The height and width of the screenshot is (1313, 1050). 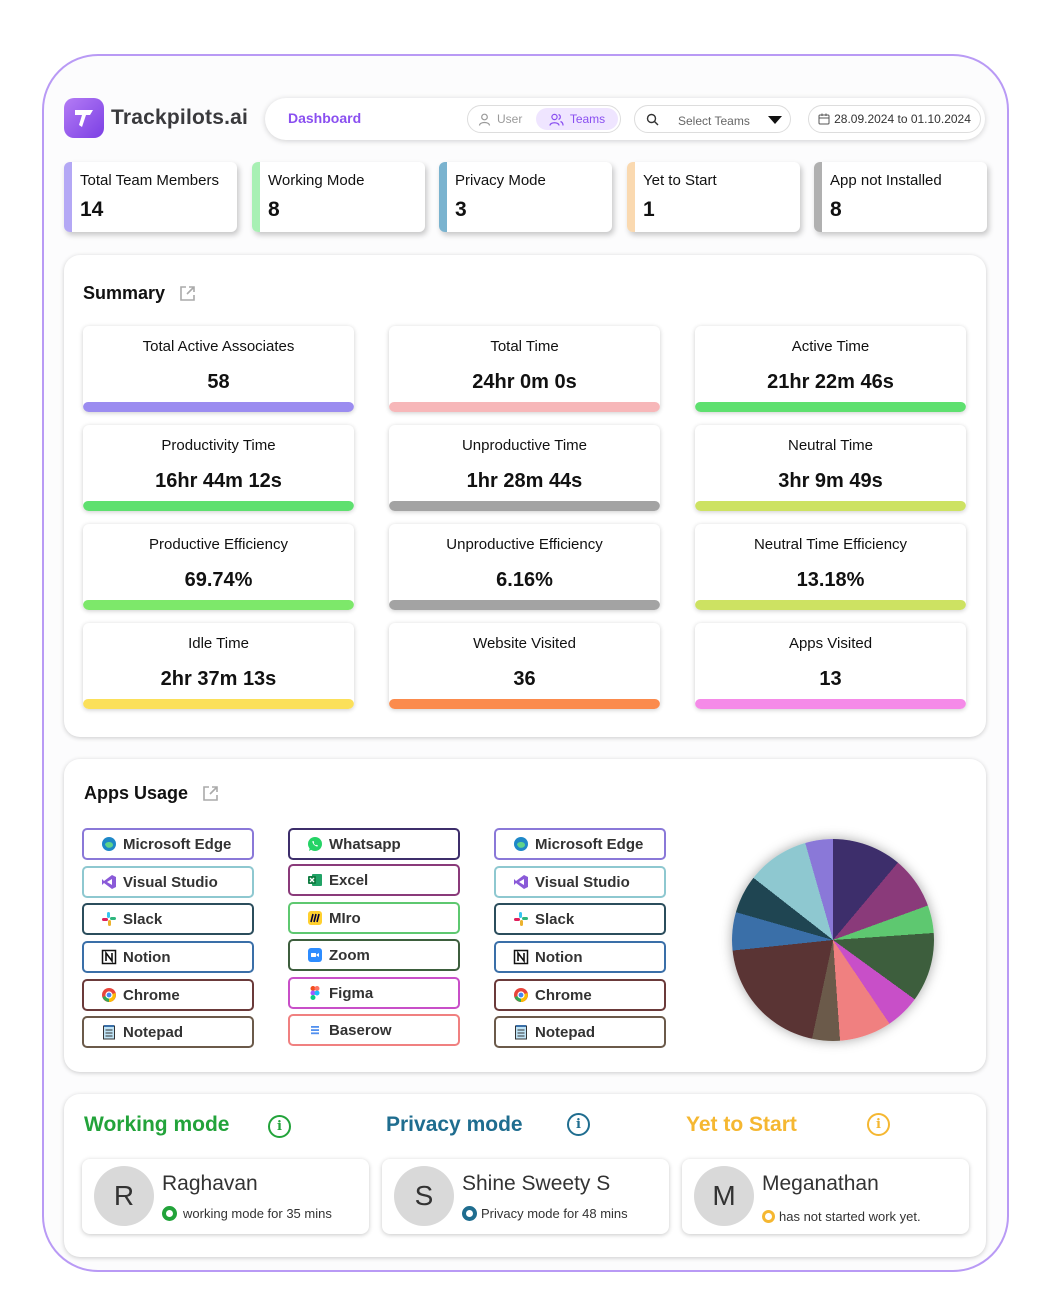 What do you see at coordinates (524, 382) in the screenshot?
I see `metric-value: 24hr 0m 0s` at bounding box center [524, 382].